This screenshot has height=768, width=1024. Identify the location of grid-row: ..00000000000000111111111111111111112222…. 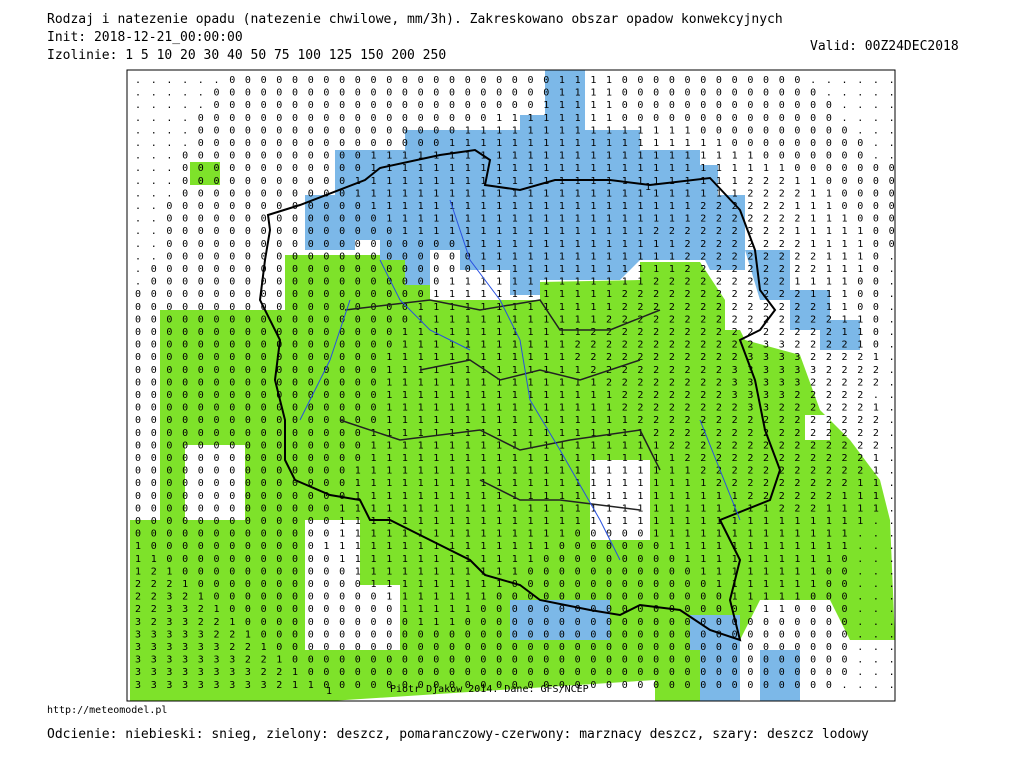
(519, 219).